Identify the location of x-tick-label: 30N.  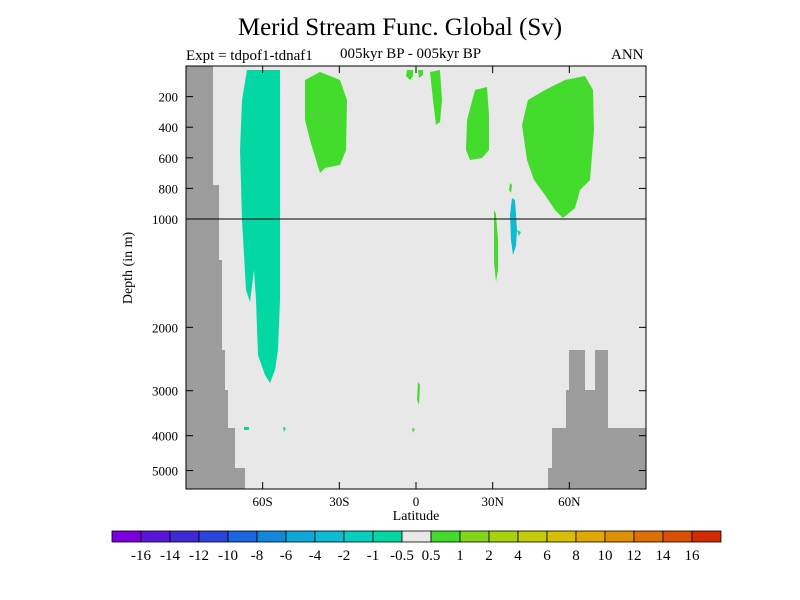
(492, 501).